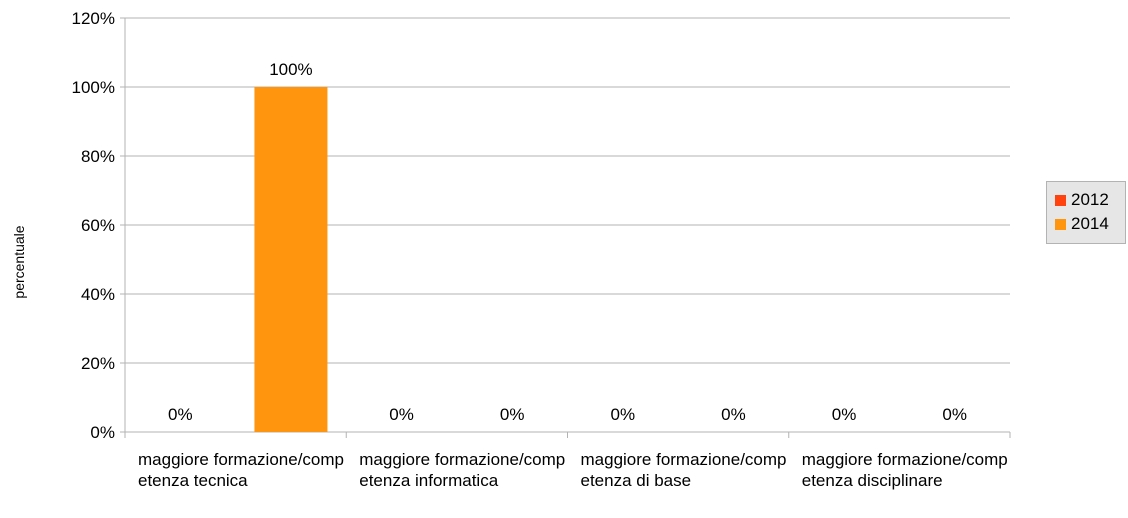  What do you see at coordinates (98, 294) in the screenshot?
I see `y-tick-label: 40%` at bounding box center [98, 294].